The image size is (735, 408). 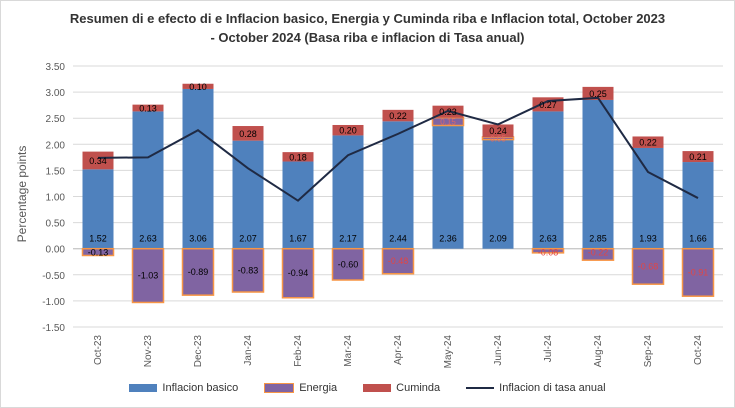 I want to click on data-label-core: 2.09, so click(x=498, y=239).